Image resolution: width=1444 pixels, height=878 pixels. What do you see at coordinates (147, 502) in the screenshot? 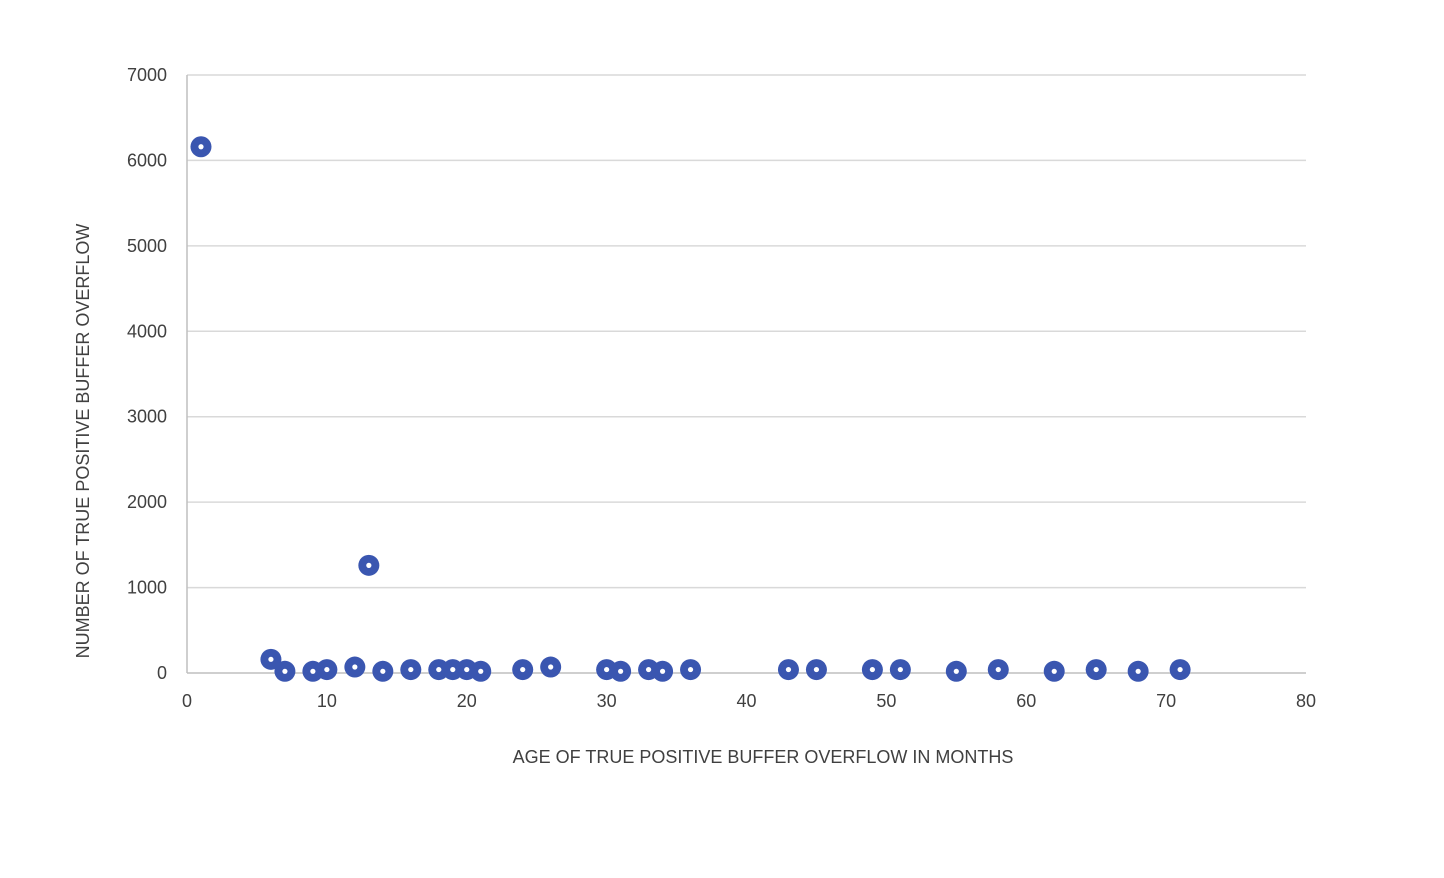
I see `y-tick-label: 2000` at bounding box center [147, 502].